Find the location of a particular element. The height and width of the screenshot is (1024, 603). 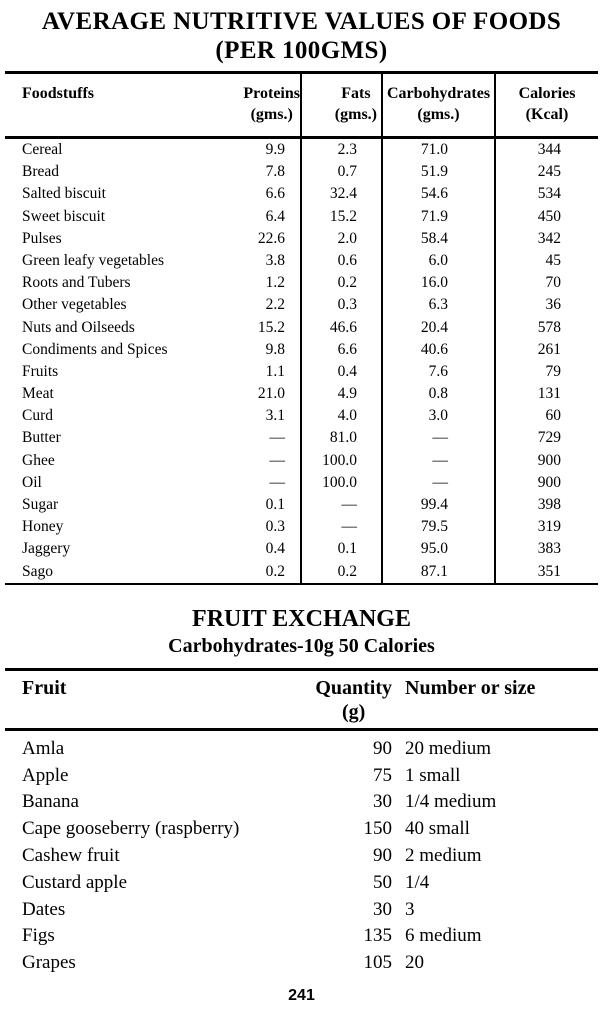

calories-cell: 131 is located at coordinates (546, 394).